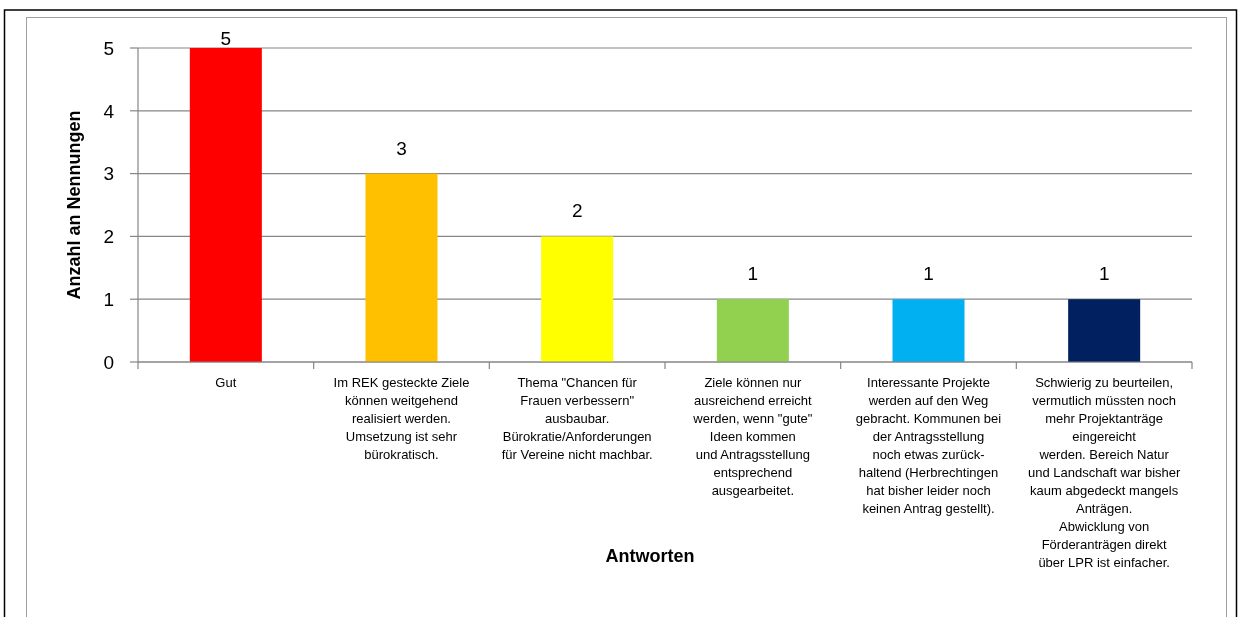 The image size is (1239, 617). Describe the element at coordinates (928, 445) in the screenshot. I see `x-tick-label: Interessante Projekte werden auf den Weg gebracht. Kommunen bei der Antragsstellung noch etwas zurück- haltend (Herbrechtingen hat bisher leider noch keinen Antrag gestellt).` at that location.